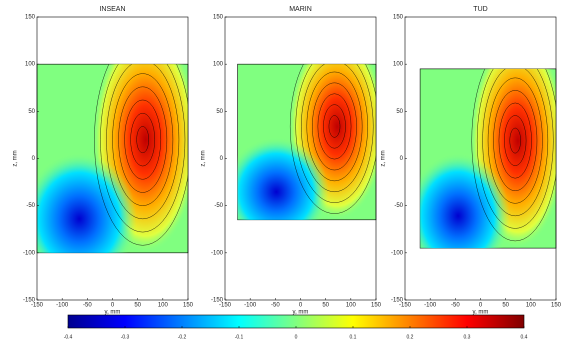  Describe the element at coordinates (239, 337) in the screenshot. I see `colorbar-tick-label: -0.1` at that location.